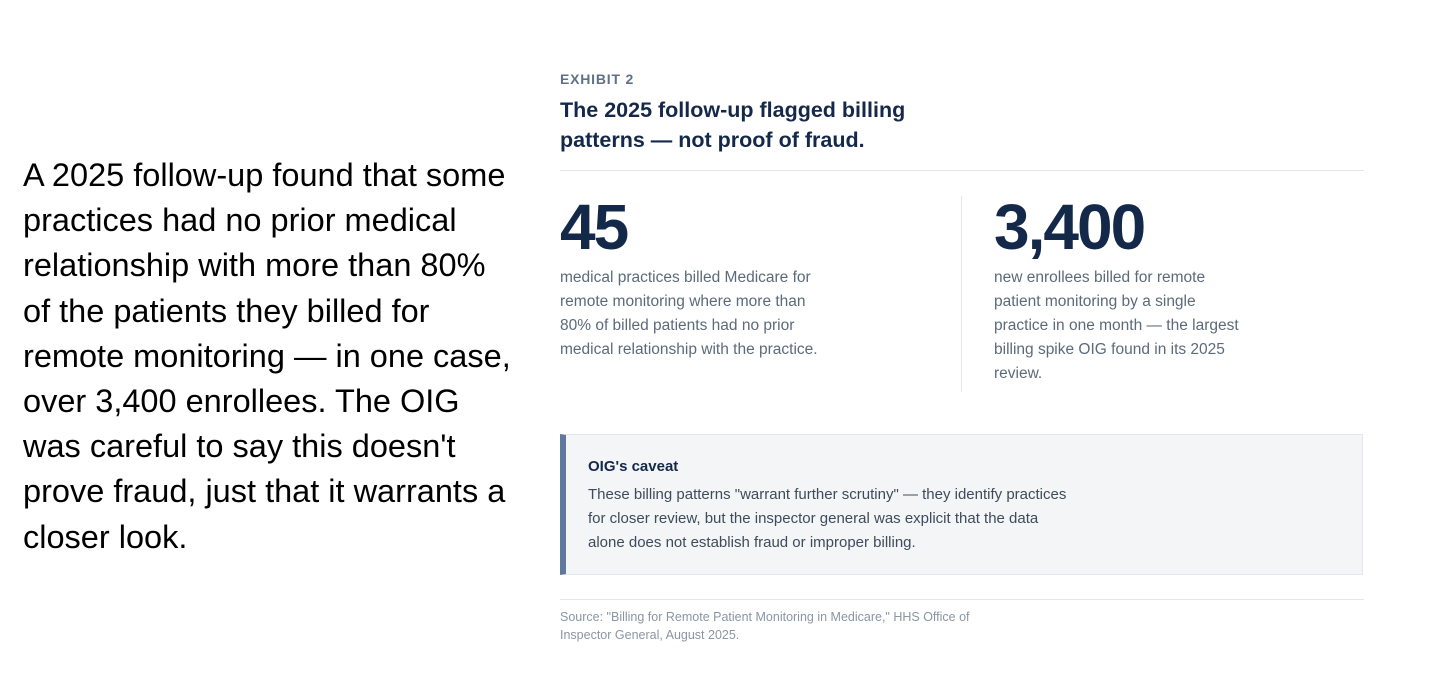  Describe the element at coordinates (633, 466) in the screenshot. I see `caveat-title: OIG's caveat` at that location.